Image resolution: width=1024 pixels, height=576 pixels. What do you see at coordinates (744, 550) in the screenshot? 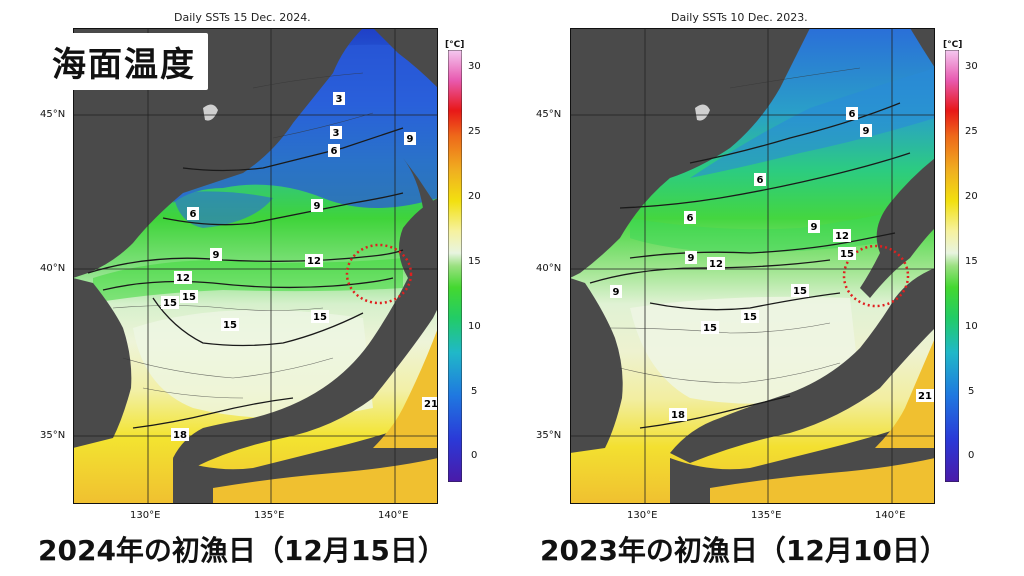
I see `caption-2023: 2023年の初漁日（12月10日）` at bounding box center [744, 550].